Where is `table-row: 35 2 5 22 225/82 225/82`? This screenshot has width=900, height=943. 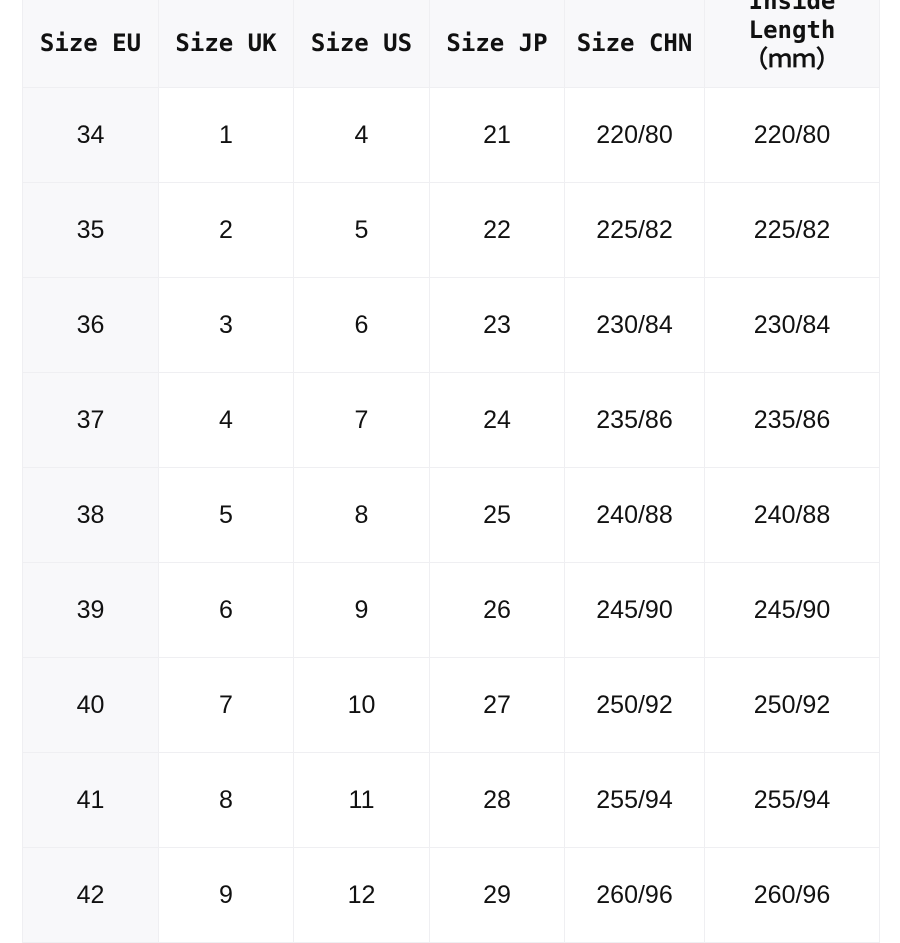
table-row: 35 2 5 22 225/82 225/82 is located at coordinates (451, 230).